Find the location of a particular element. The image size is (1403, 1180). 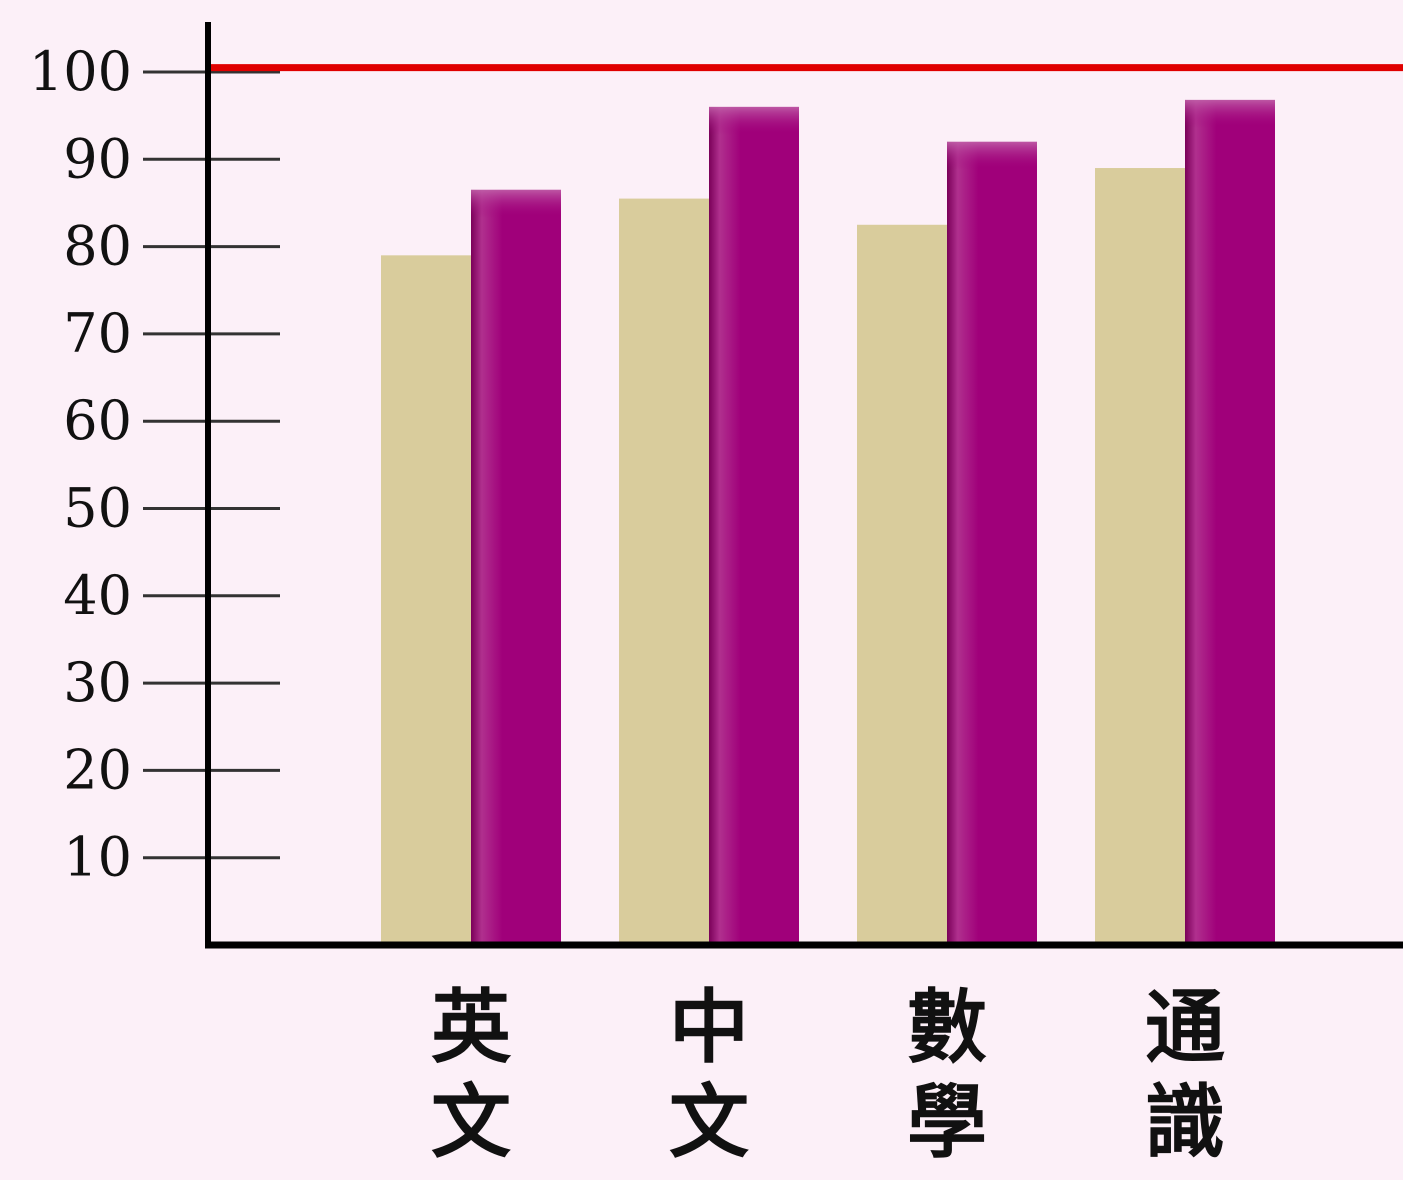

x-category-label: 通識 is located at coordinates (1185, 1074).